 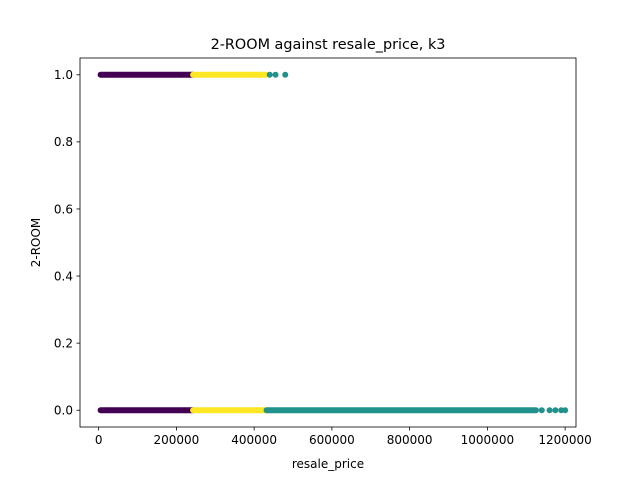 I want to click on x-axis-ticks: 0 200000 400000 600000 800000 1000000 1200000, so click(x=343, y=437).